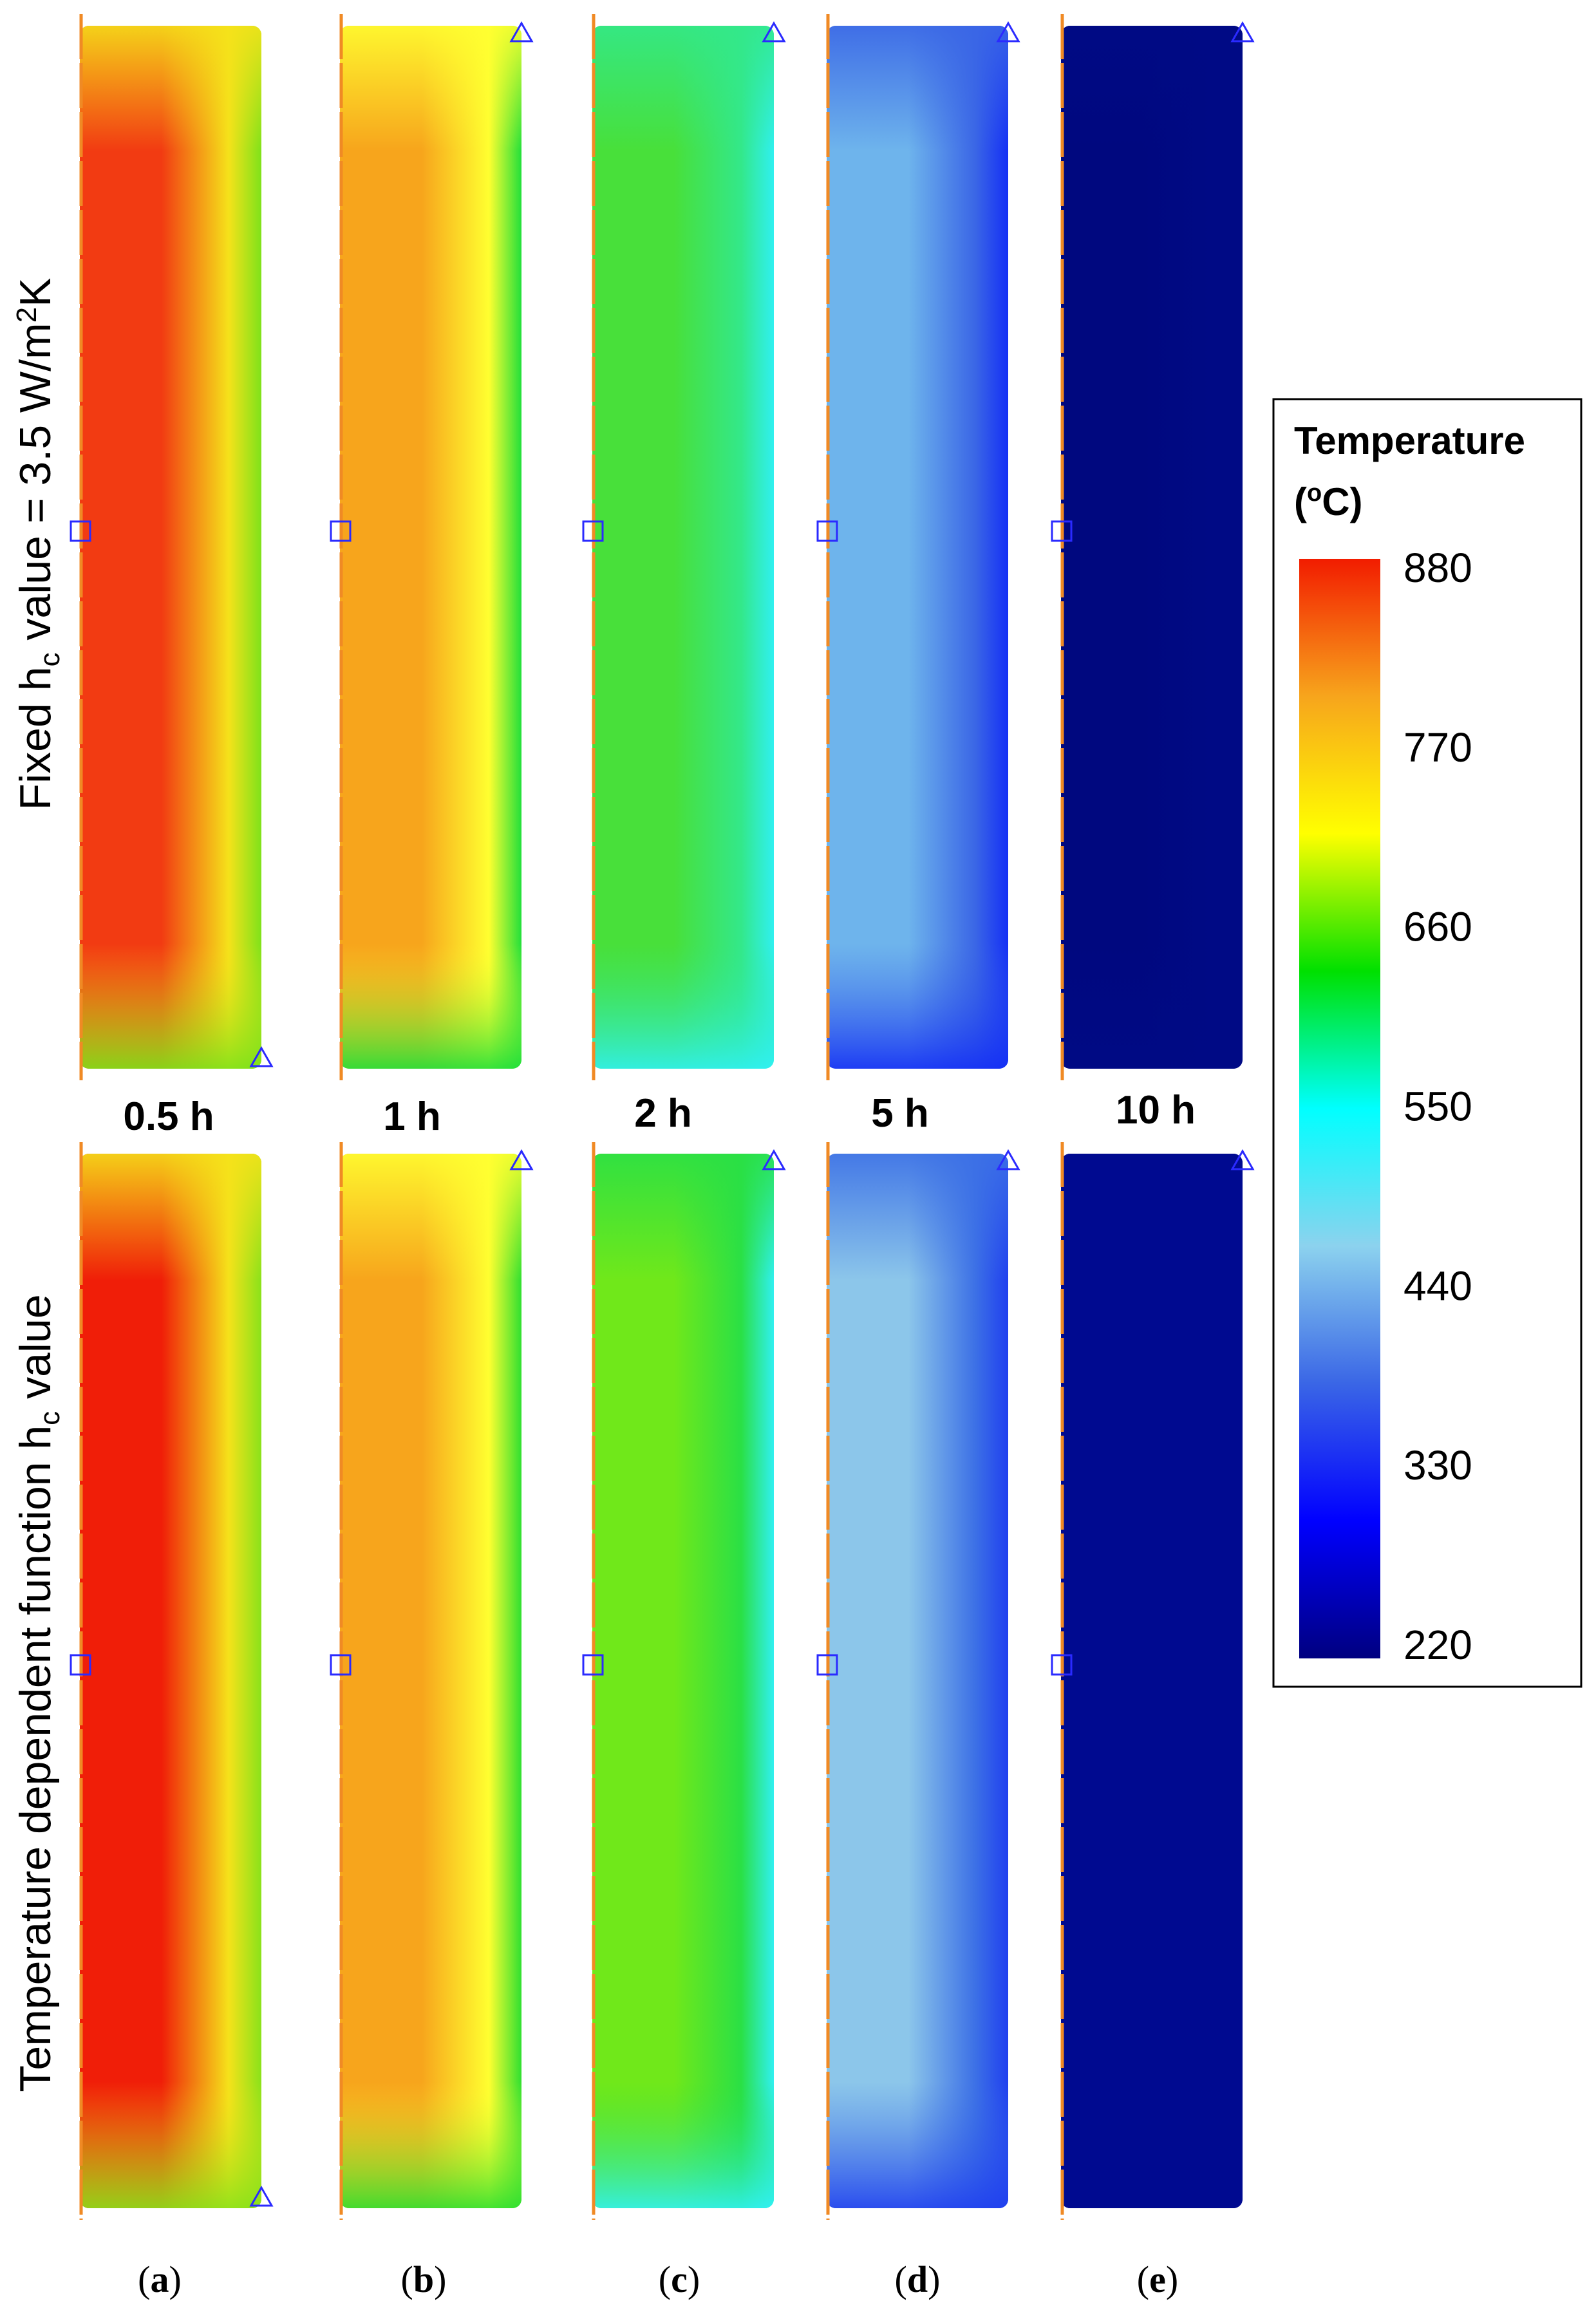 This screenshot has width=1596, height=2308. Describe the element at coordinates (424, 2279) in the screenshot. I see `panel-label-b: (b)` at that location.